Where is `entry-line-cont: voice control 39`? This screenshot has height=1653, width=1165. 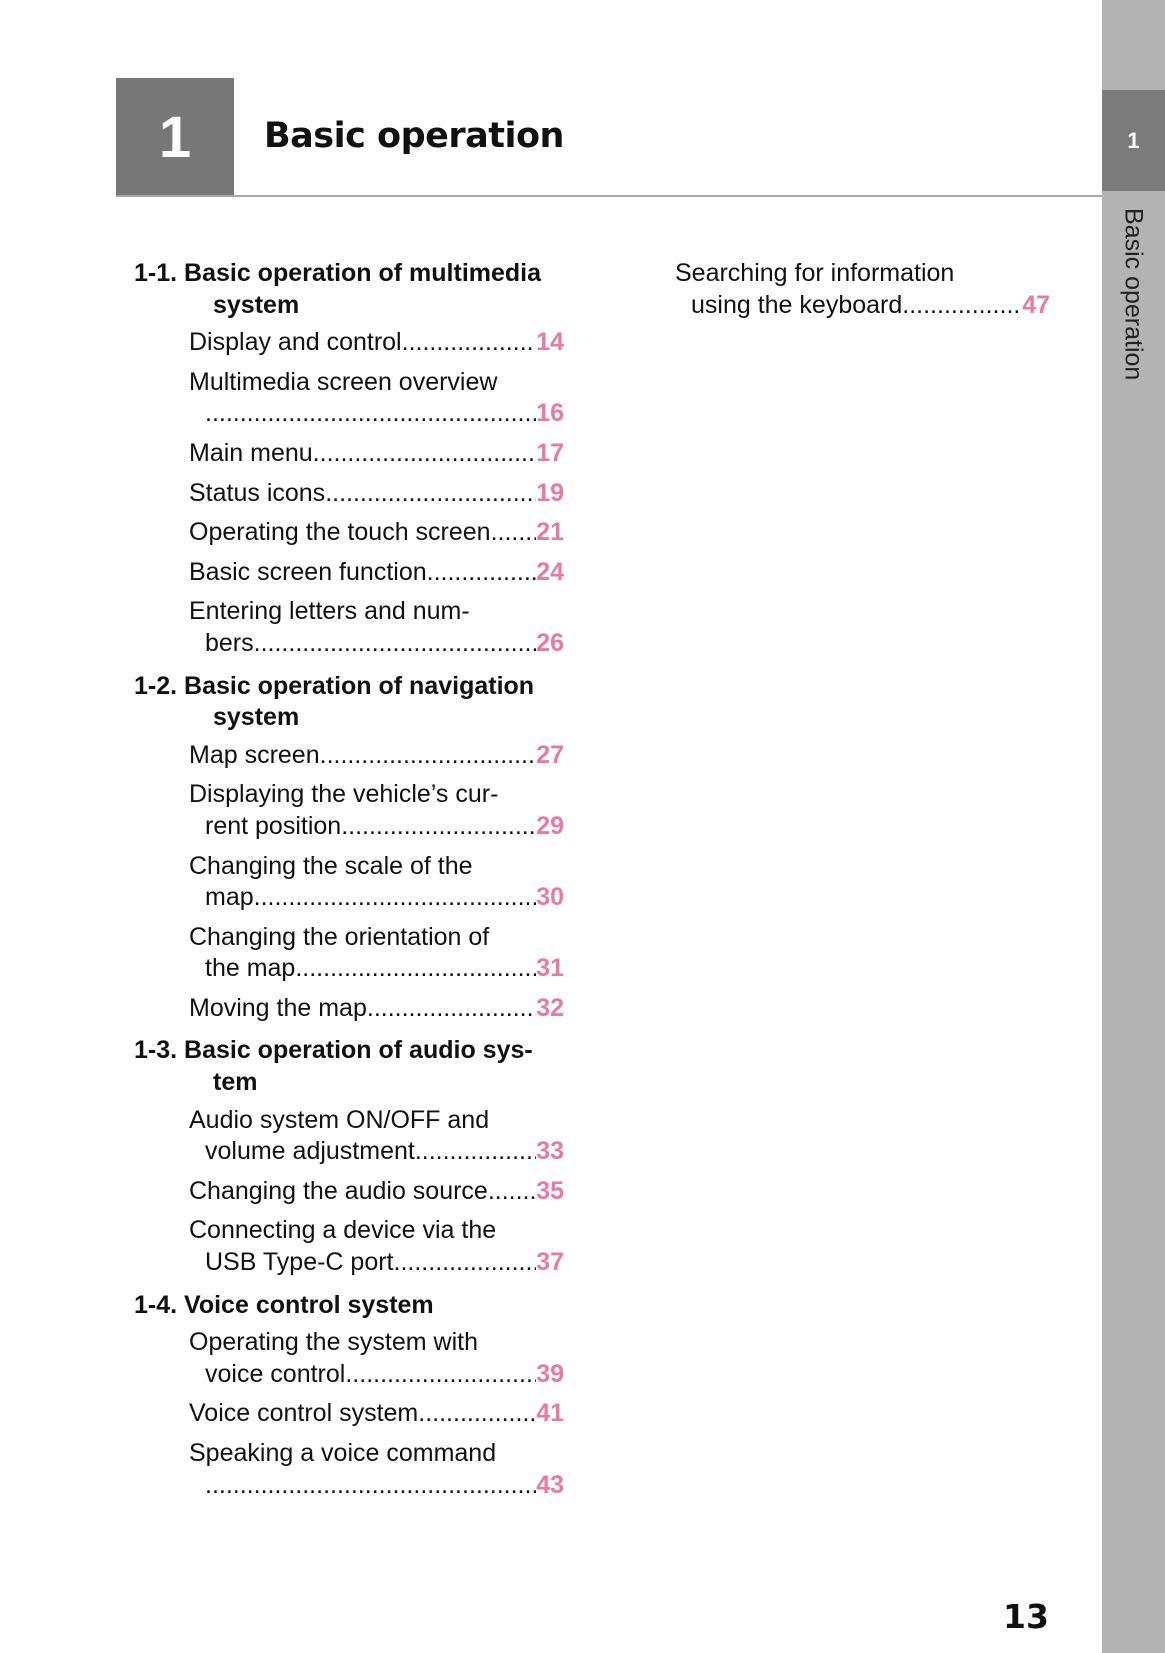
entry-line-cont: voice control 39 is located at coordinates (376, 1375).